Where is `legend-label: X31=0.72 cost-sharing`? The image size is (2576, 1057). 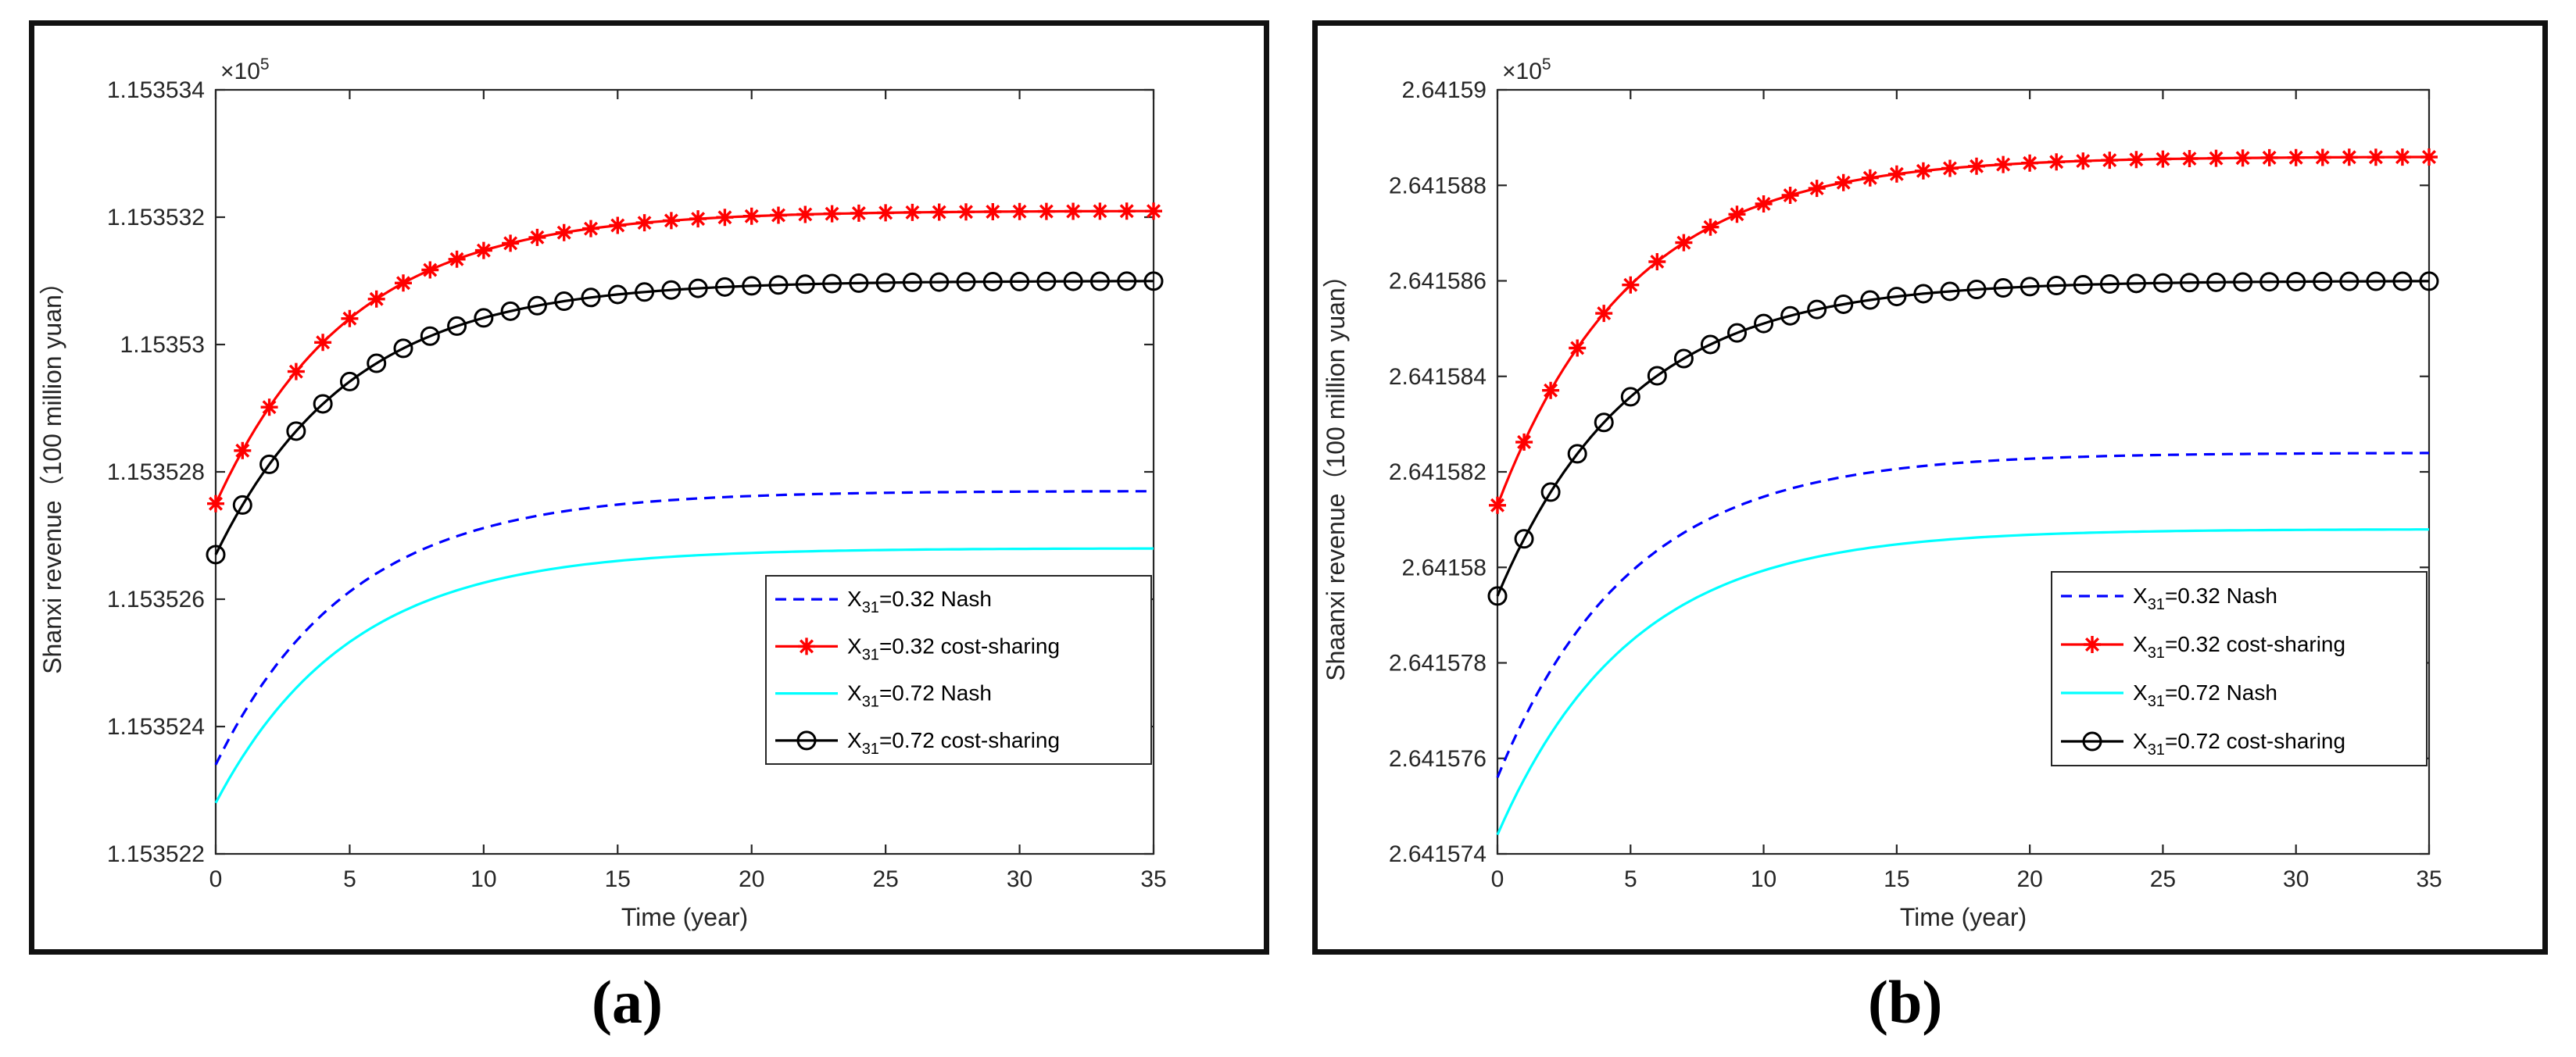 legend-label: X31=0.72 cost-sharing is located at coordinates (953, 743).